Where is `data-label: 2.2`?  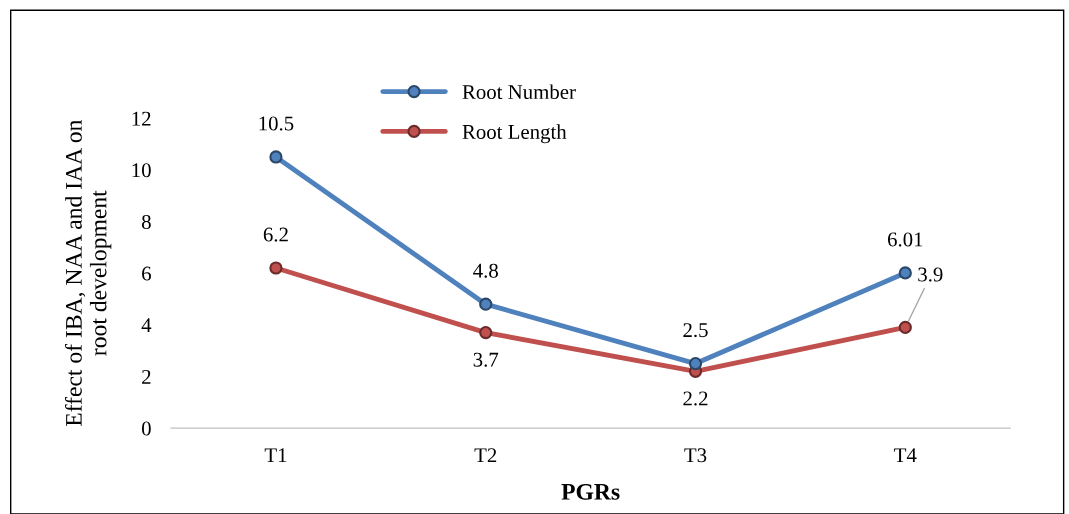
data-label: 2.2 is located at coordinates (695, 398).